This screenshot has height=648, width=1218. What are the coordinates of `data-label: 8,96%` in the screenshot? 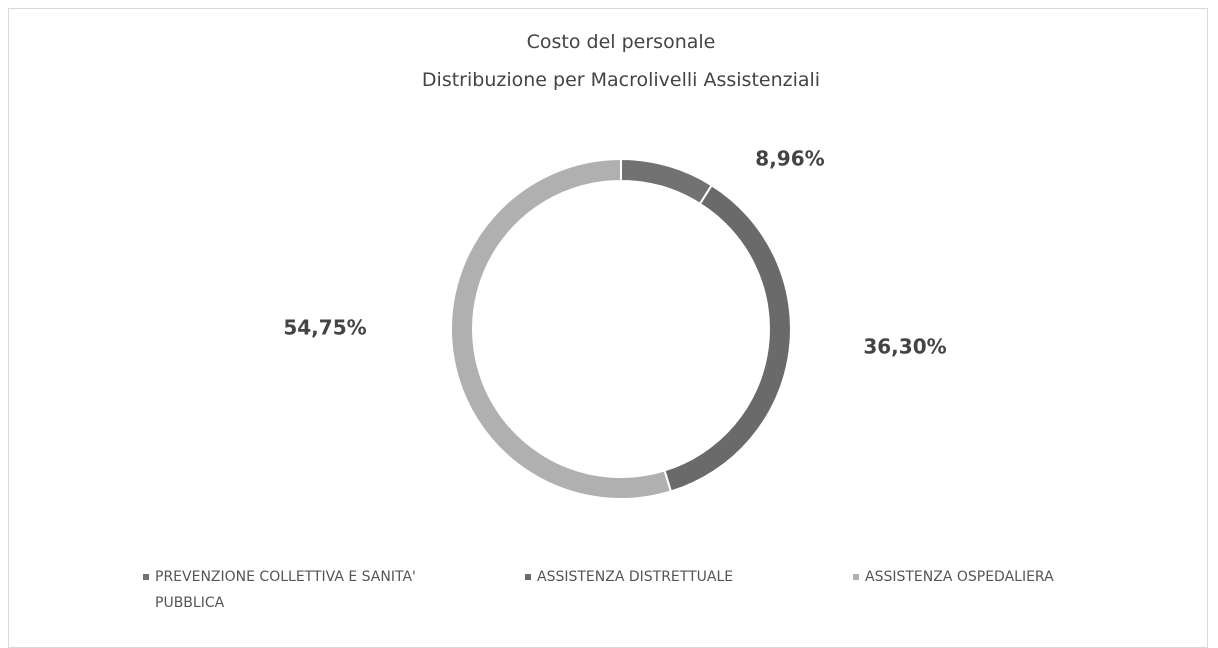 It's located at (789, 159).